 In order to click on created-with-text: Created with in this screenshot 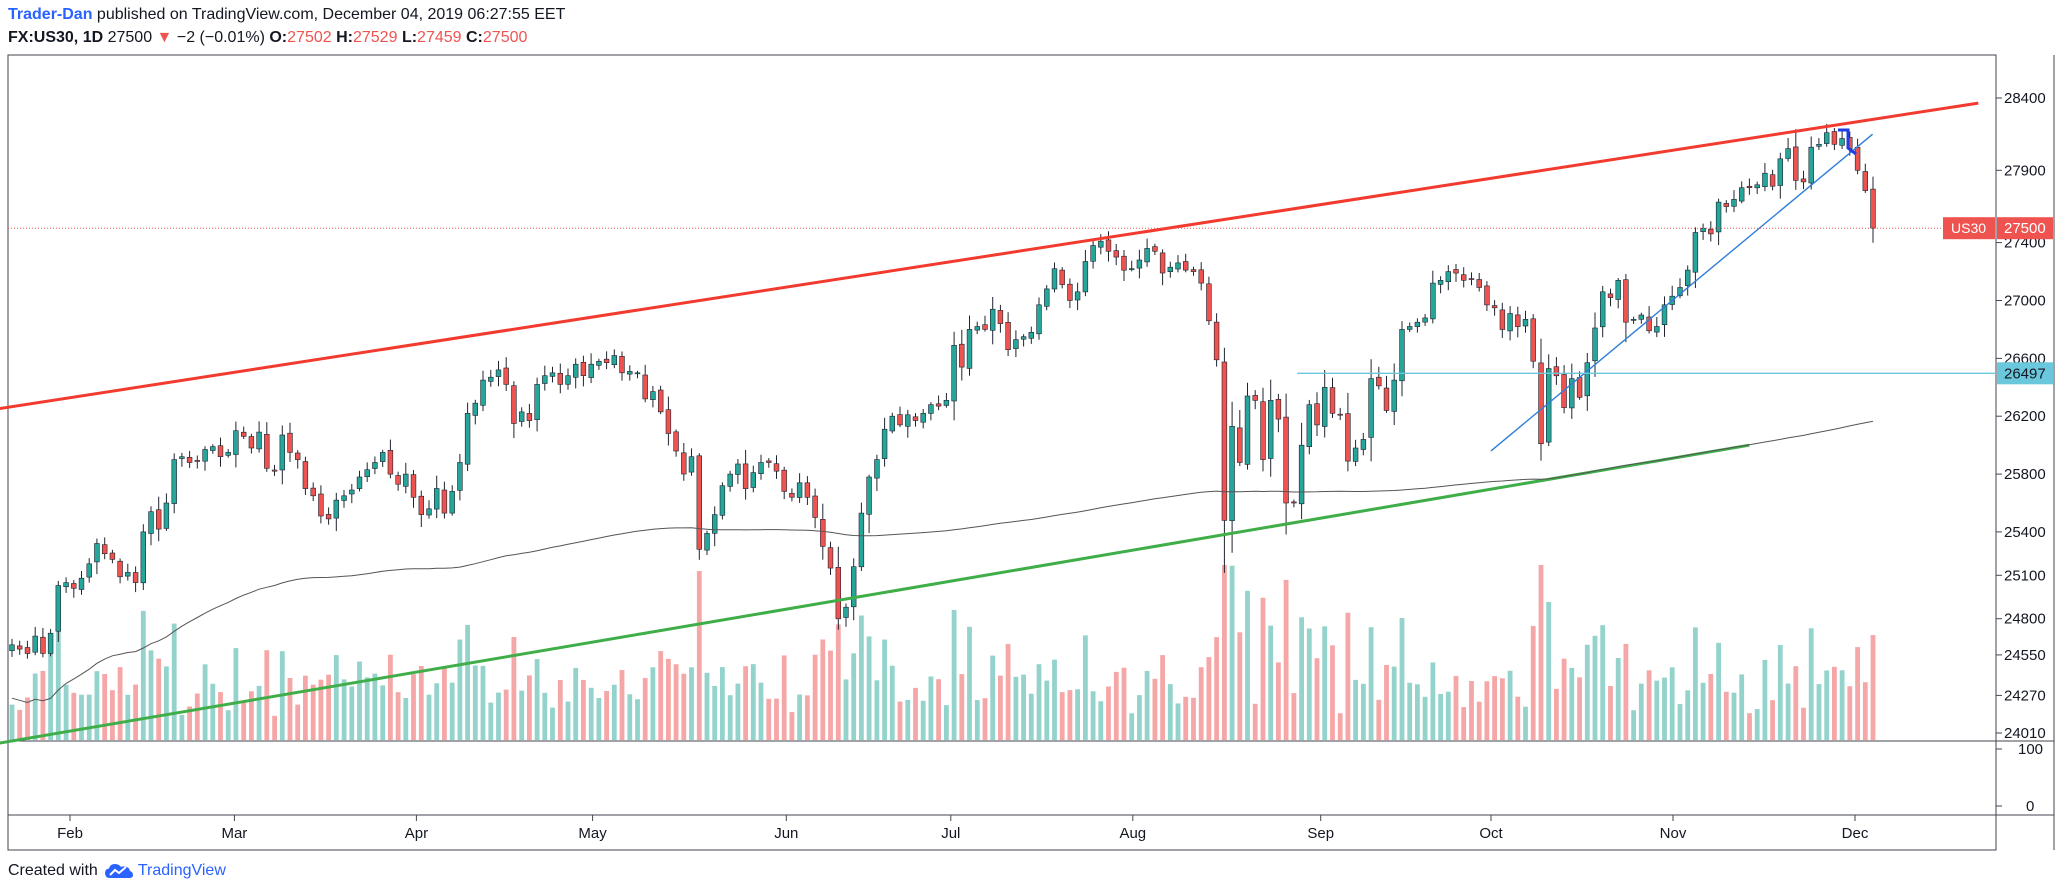, I will do `click(53, 870)`.